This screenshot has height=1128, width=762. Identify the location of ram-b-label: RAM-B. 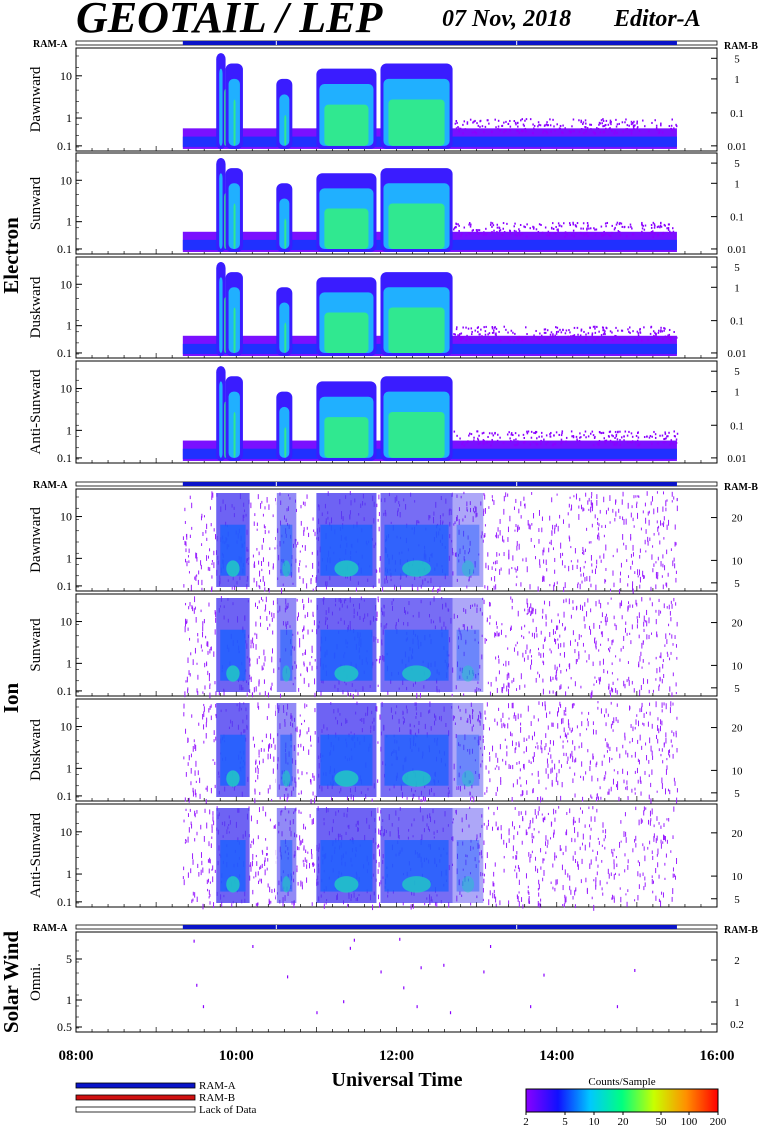
(741, 487).